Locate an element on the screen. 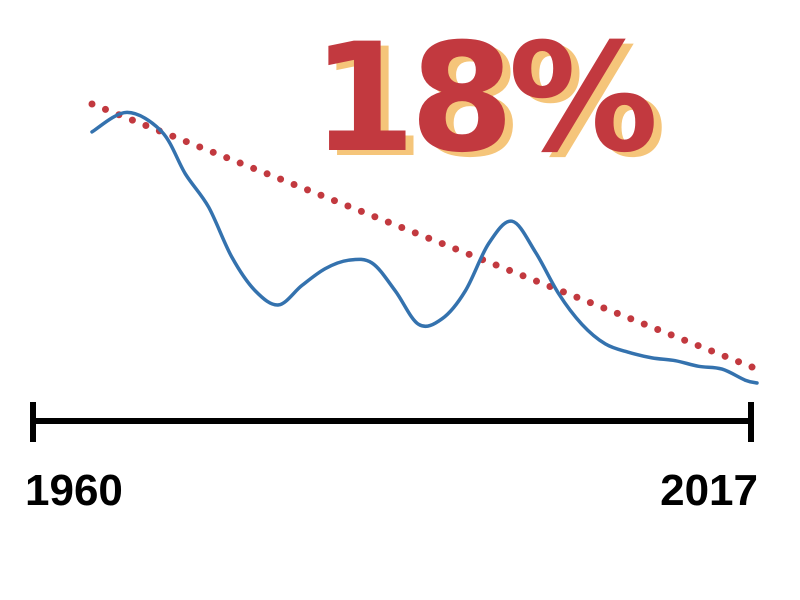  x-axis-end-label: 2017 is located at coordinates (709, 490).